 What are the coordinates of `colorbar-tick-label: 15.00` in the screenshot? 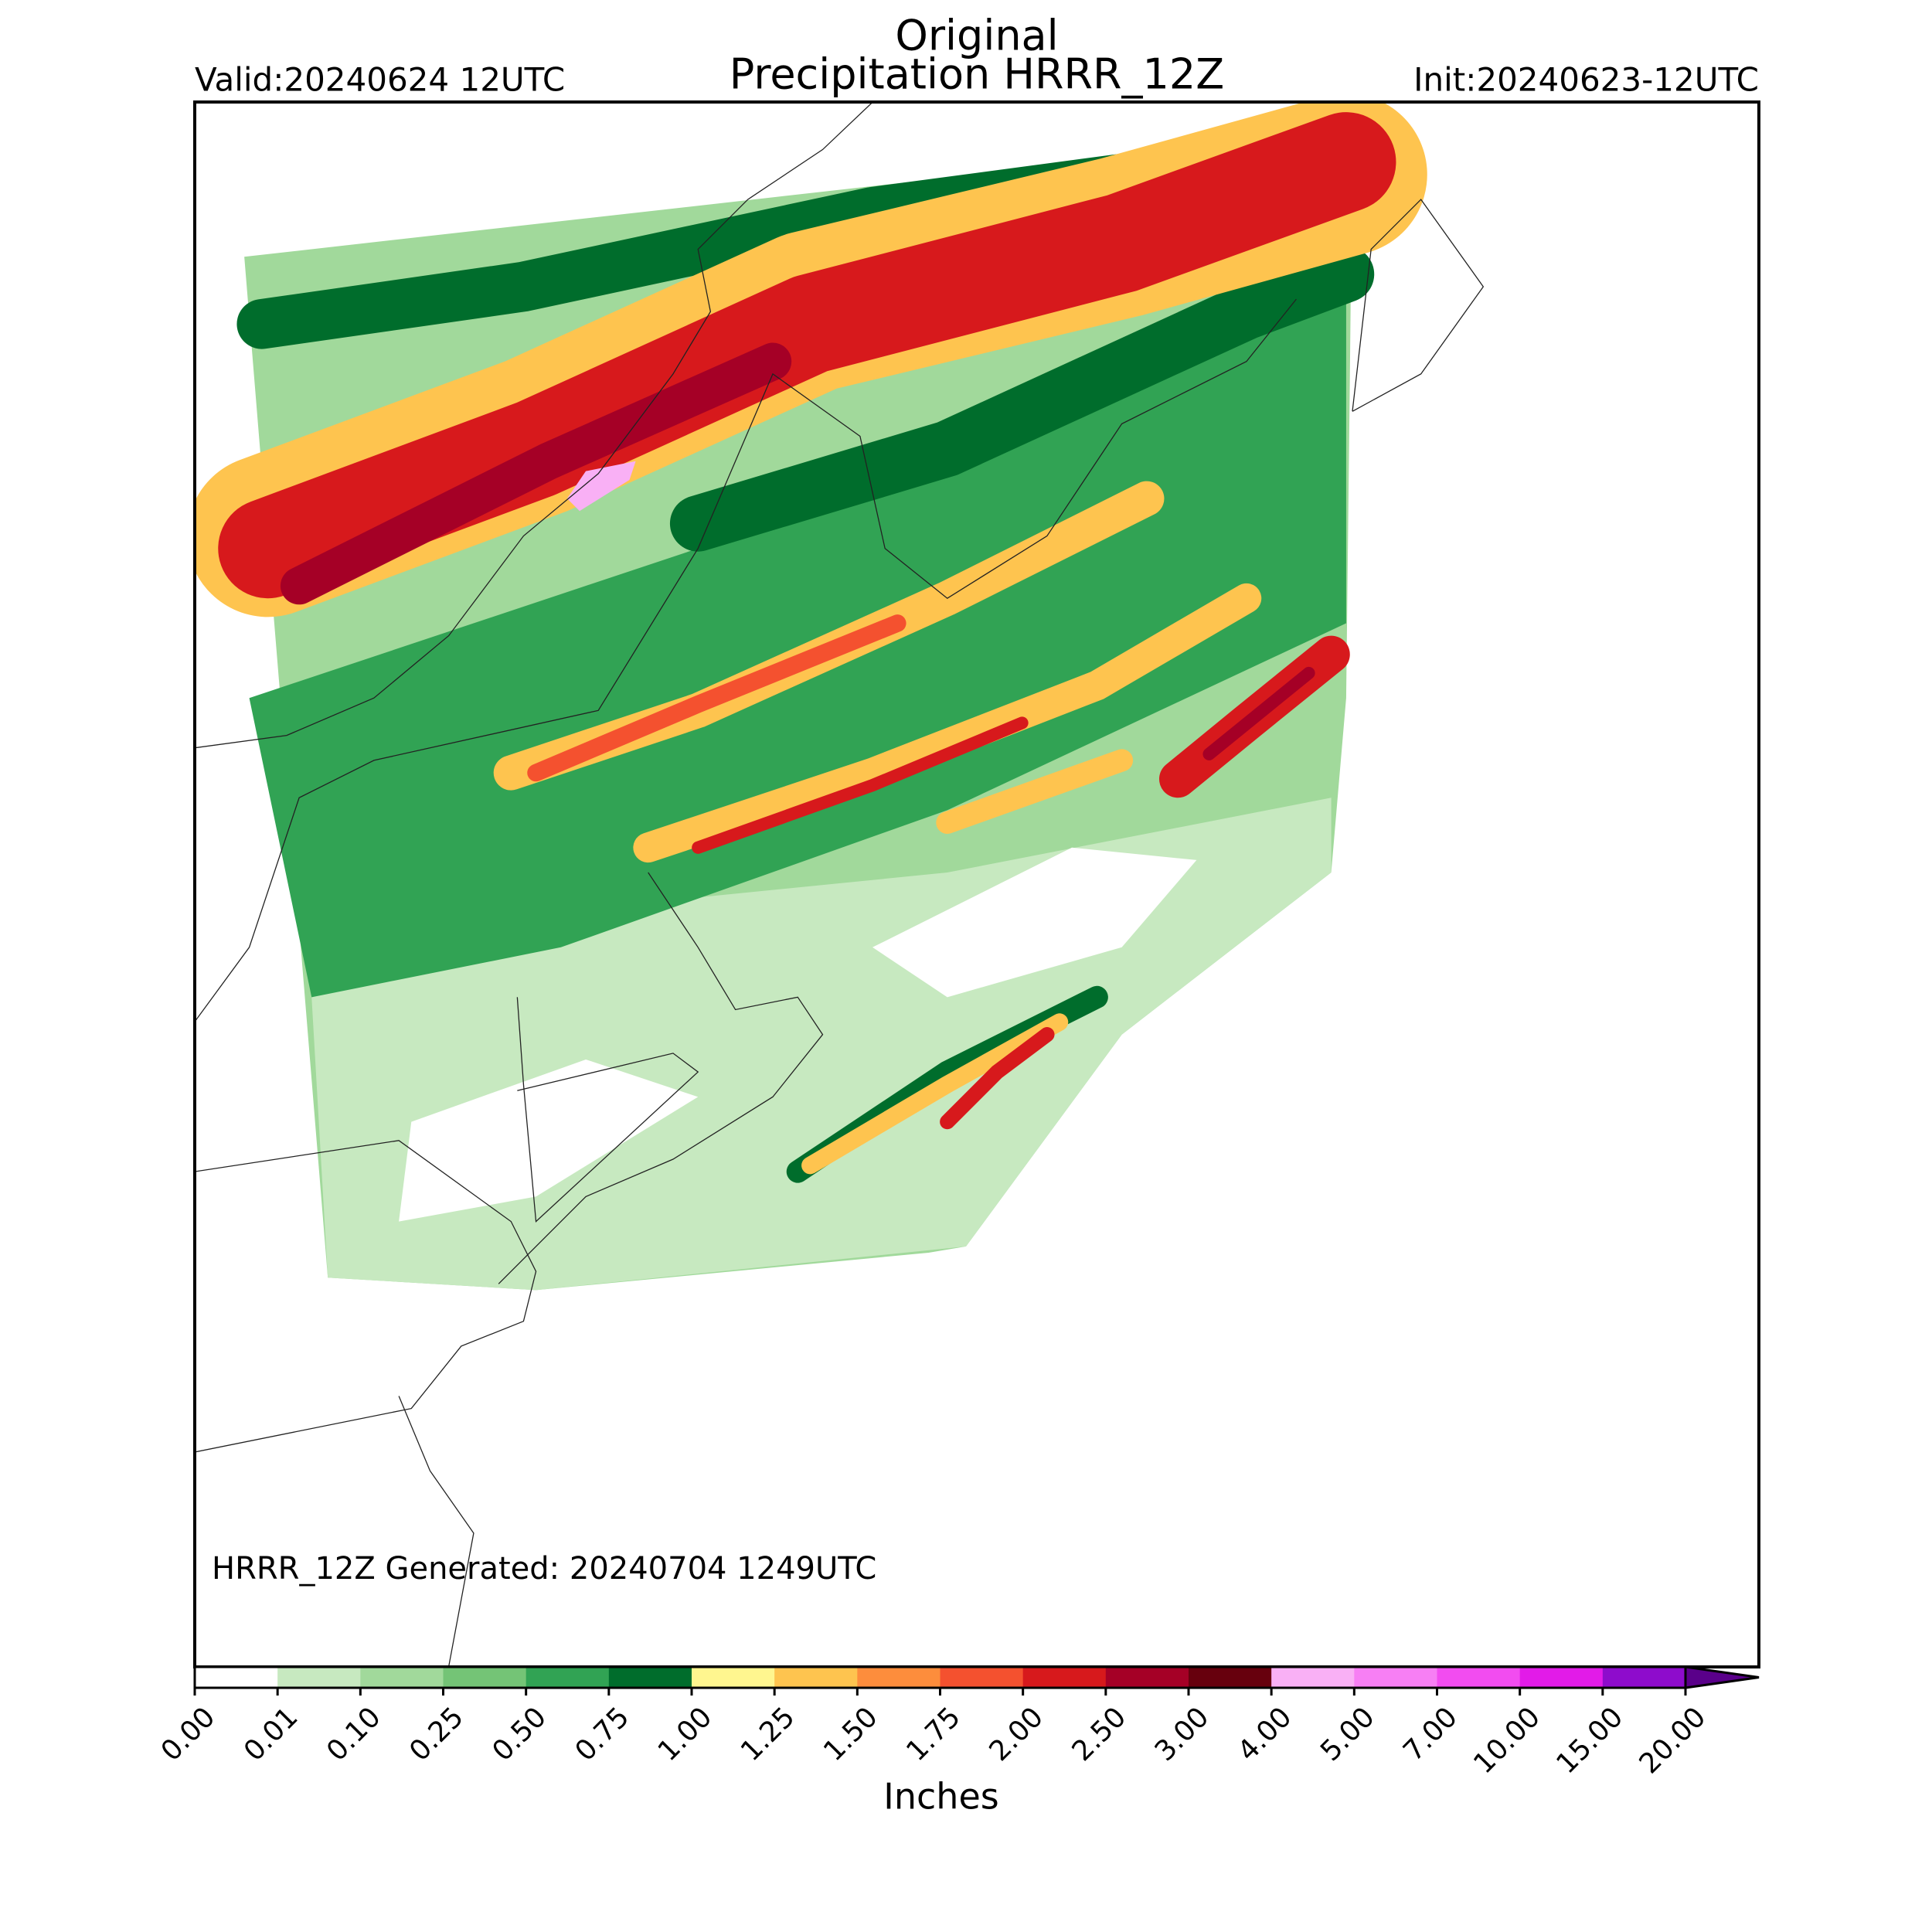 It's located at (1589, 1741).